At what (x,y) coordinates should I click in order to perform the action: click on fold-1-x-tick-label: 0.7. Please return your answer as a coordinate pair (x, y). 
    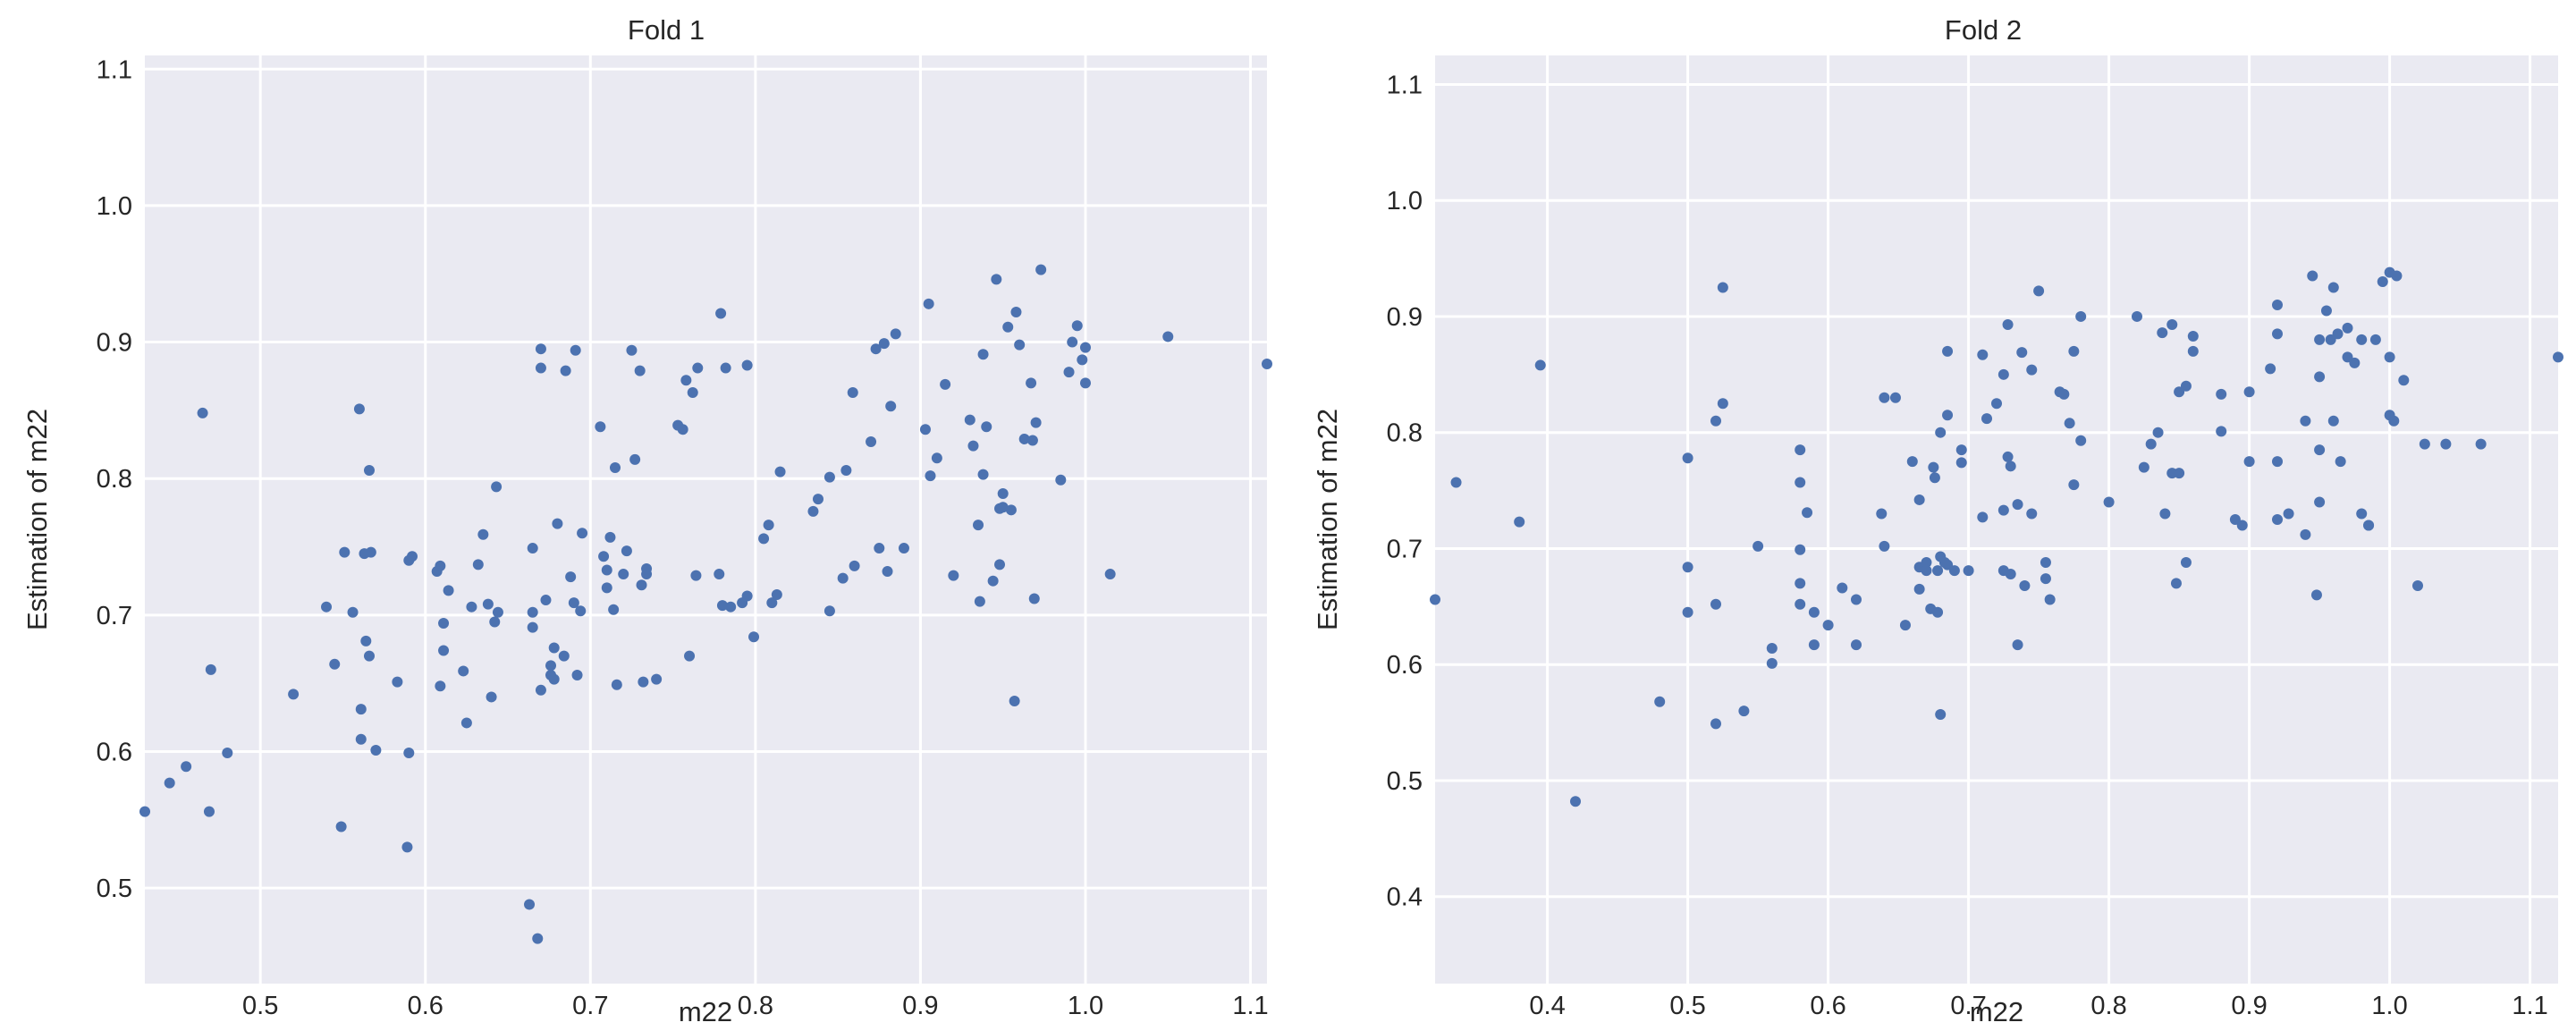
    Looking at the image, I should click on (590, 1006).